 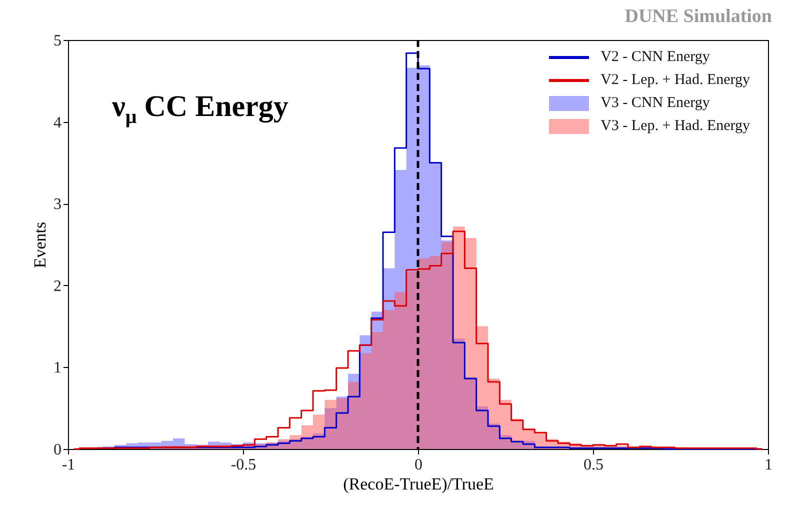 What do you see at coordinates (58, 123) in the screenshot?
I see `y-tick-label: 4` at bounding box center [58, 123].